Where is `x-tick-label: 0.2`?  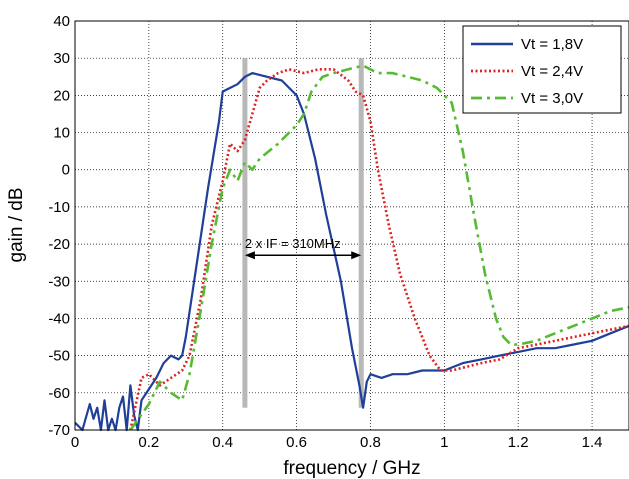
x-tick-label: 0.2 is located at coordinates (148, 442).